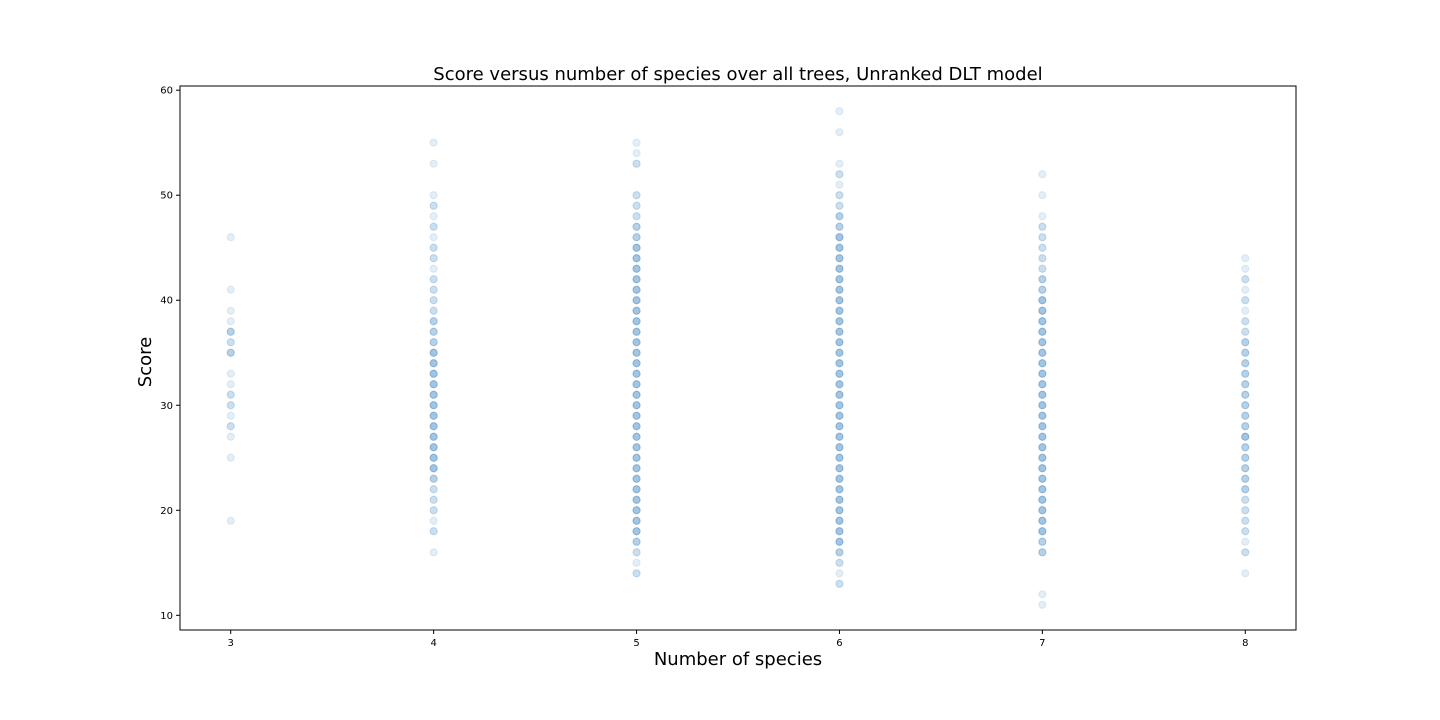  What do you see at coordinates (636, 643) in the screenshot?
I see `x-tick-label: 5` at bounding box center [636, 643].